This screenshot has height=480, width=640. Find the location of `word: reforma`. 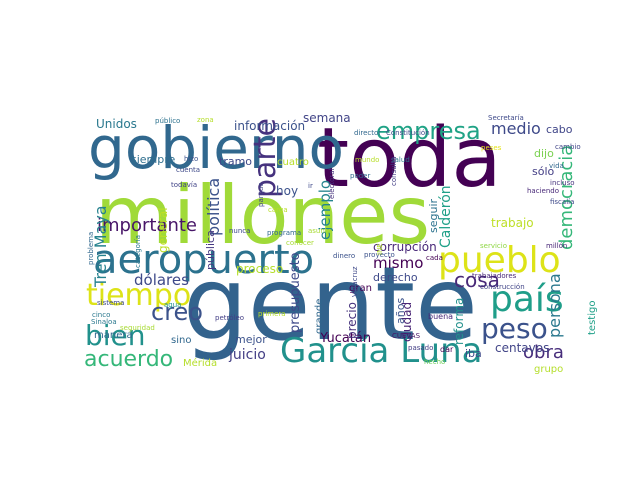

word: reforma is located at coordinates (459, 321).